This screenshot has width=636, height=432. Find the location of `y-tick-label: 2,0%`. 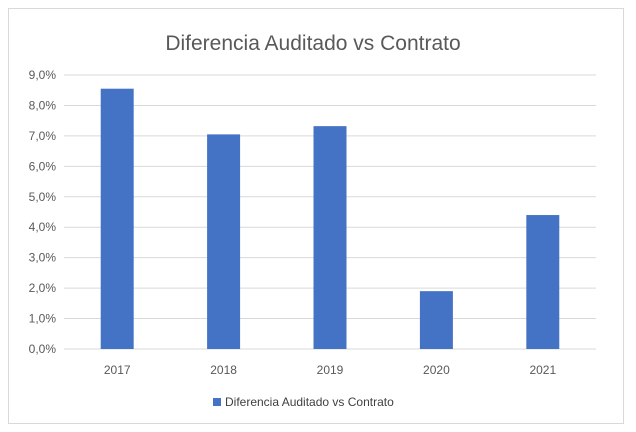

y-tick-label: 2,0% is located at coordinates (43, 288).